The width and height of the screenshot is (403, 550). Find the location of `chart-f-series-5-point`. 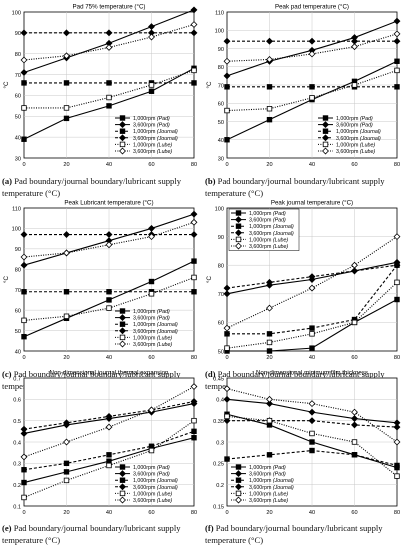

chart-f-series-5-point is located at coordinates (397, 476).